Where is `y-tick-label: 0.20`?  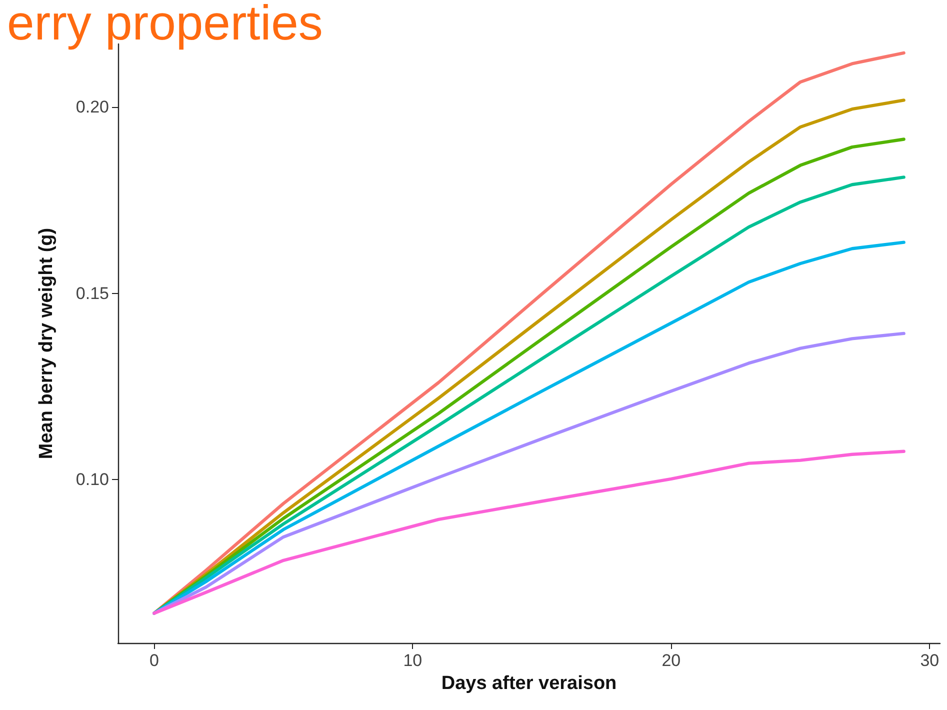 y-tick-label: 0.20 is located at coordinates (92, 107).